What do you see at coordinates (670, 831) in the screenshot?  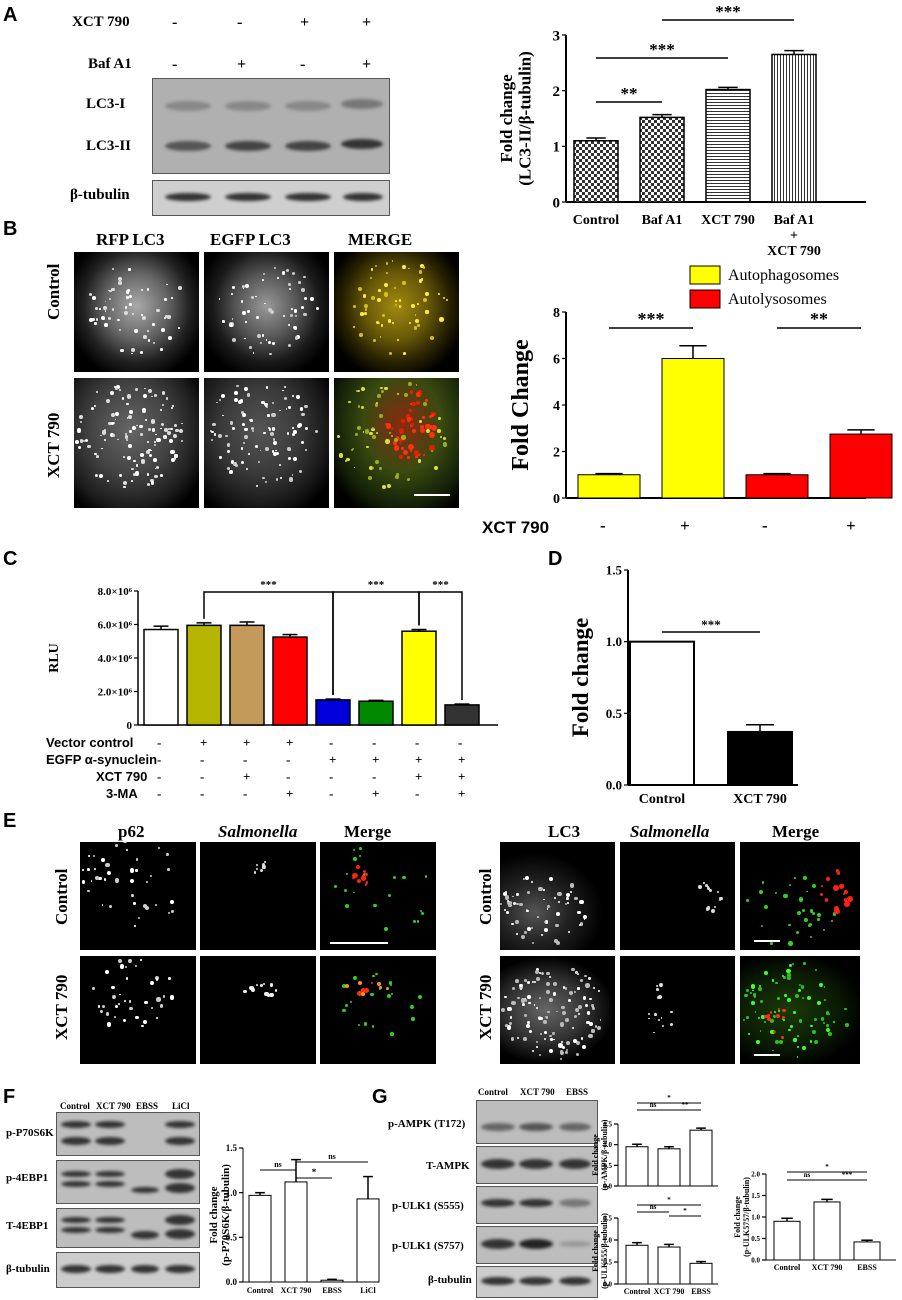 I see `e-col-salmonella-2: Salmonella` at bounding box center [670, 831].